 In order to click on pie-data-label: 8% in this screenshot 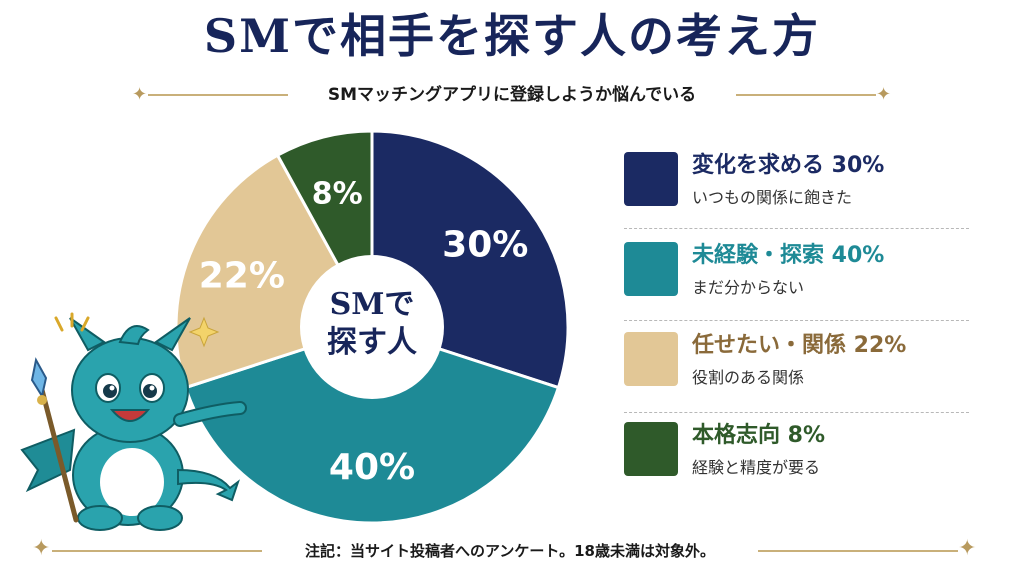, I will do `click(337, 193)`.